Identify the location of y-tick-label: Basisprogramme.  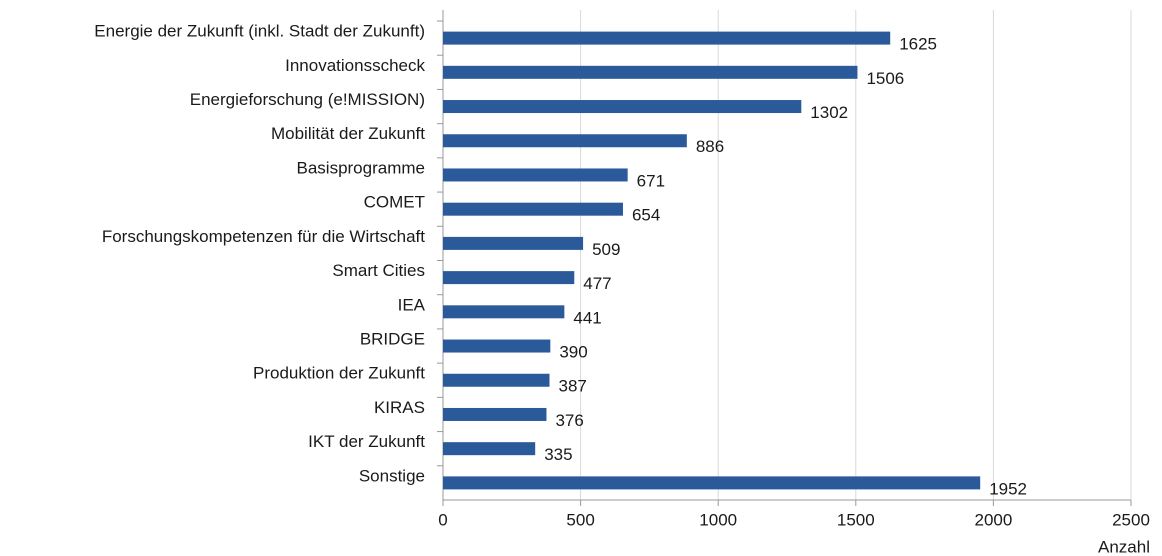
(361, 167).